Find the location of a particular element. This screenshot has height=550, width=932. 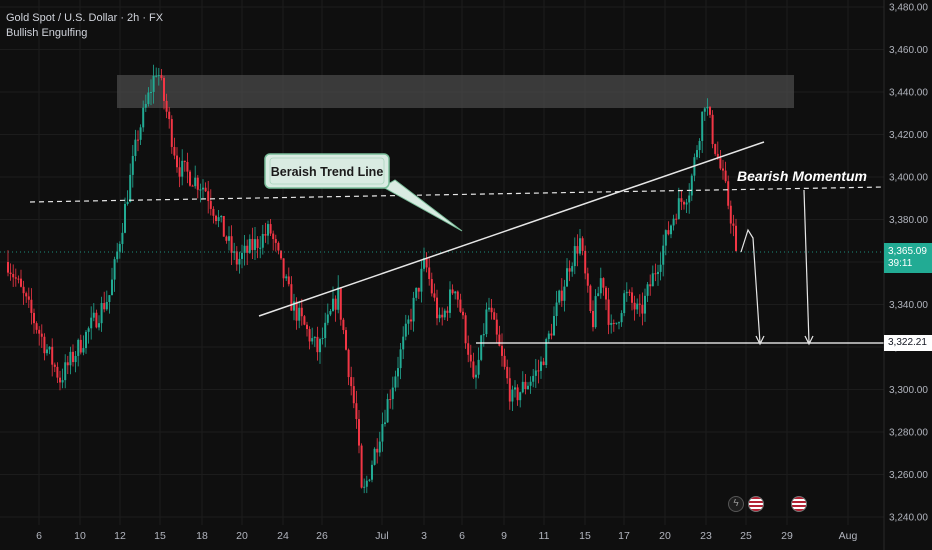

symbol-title: Gold Spot / U.S. Dollar · 2h · FX is located at coordinates (85, 18).